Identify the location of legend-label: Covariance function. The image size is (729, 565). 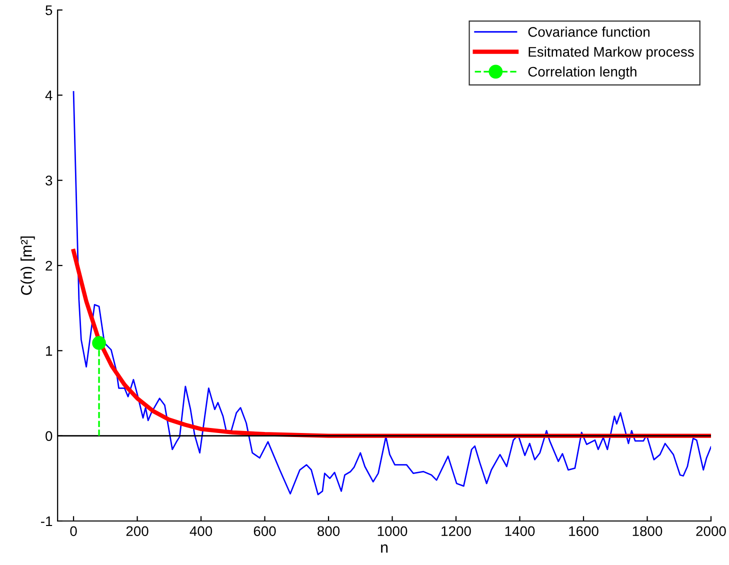
(589, 31).